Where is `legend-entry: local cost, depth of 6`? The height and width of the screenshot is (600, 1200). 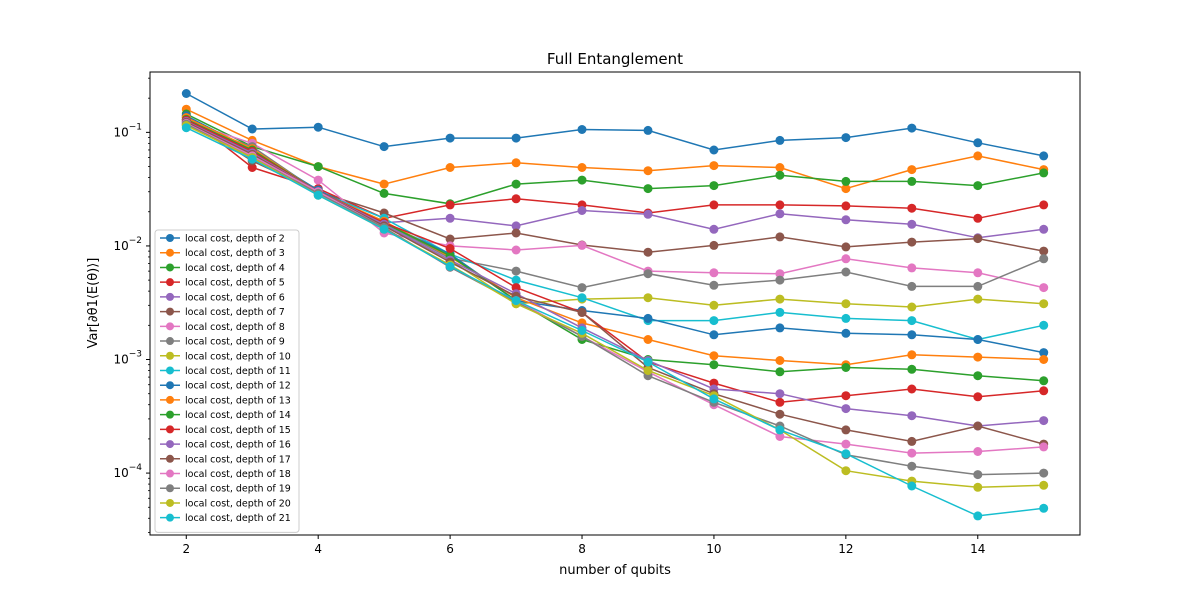 legend-entry: local cost, depth of 6 is located at coordinates (222, 297).